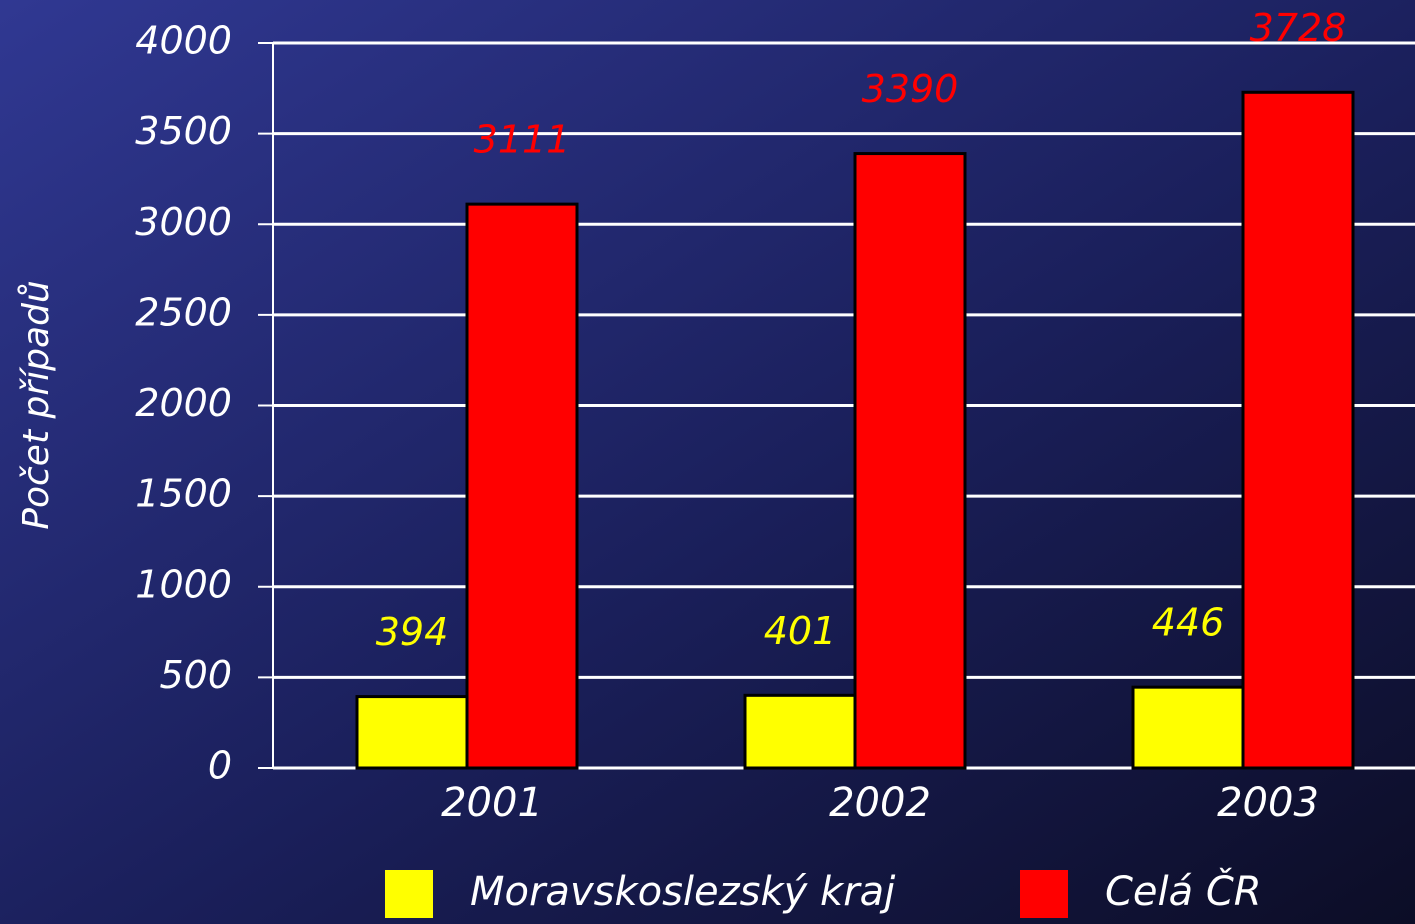 The height and width of the screenshot is (924, 1415). What do you see at coordinates (220, 766) in the screenshot?
I see `y-tick-label: 0` at bounding box center [220, 766].